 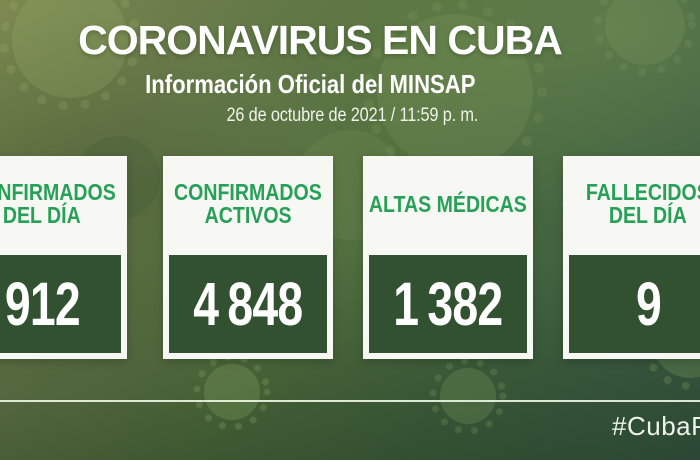 I want to click on report-date-text: 26 de octubre de 2021 / 11:59 p. m., so click(x=352, y=115).